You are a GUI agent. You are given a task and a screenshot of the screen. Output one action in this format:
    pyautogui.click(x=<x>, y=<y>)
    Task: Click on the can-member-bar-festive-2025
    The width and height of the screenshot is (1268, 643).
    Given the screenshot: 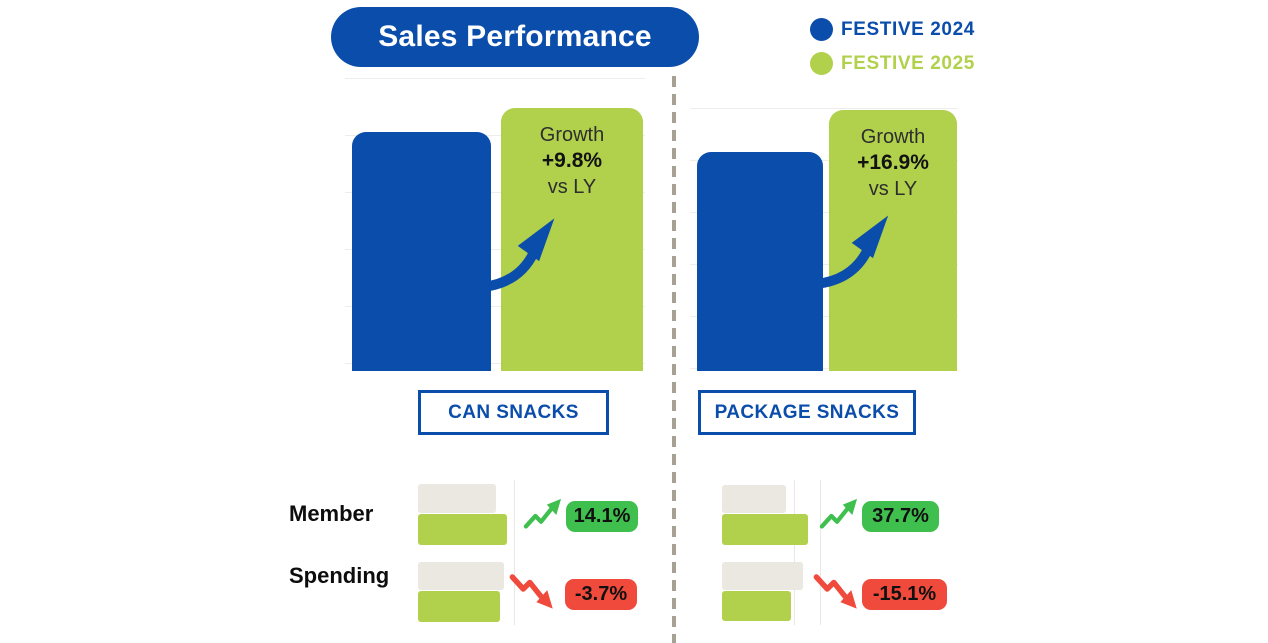 What is the action you would take?
    pyautogui.click(x=462, y=529)
    